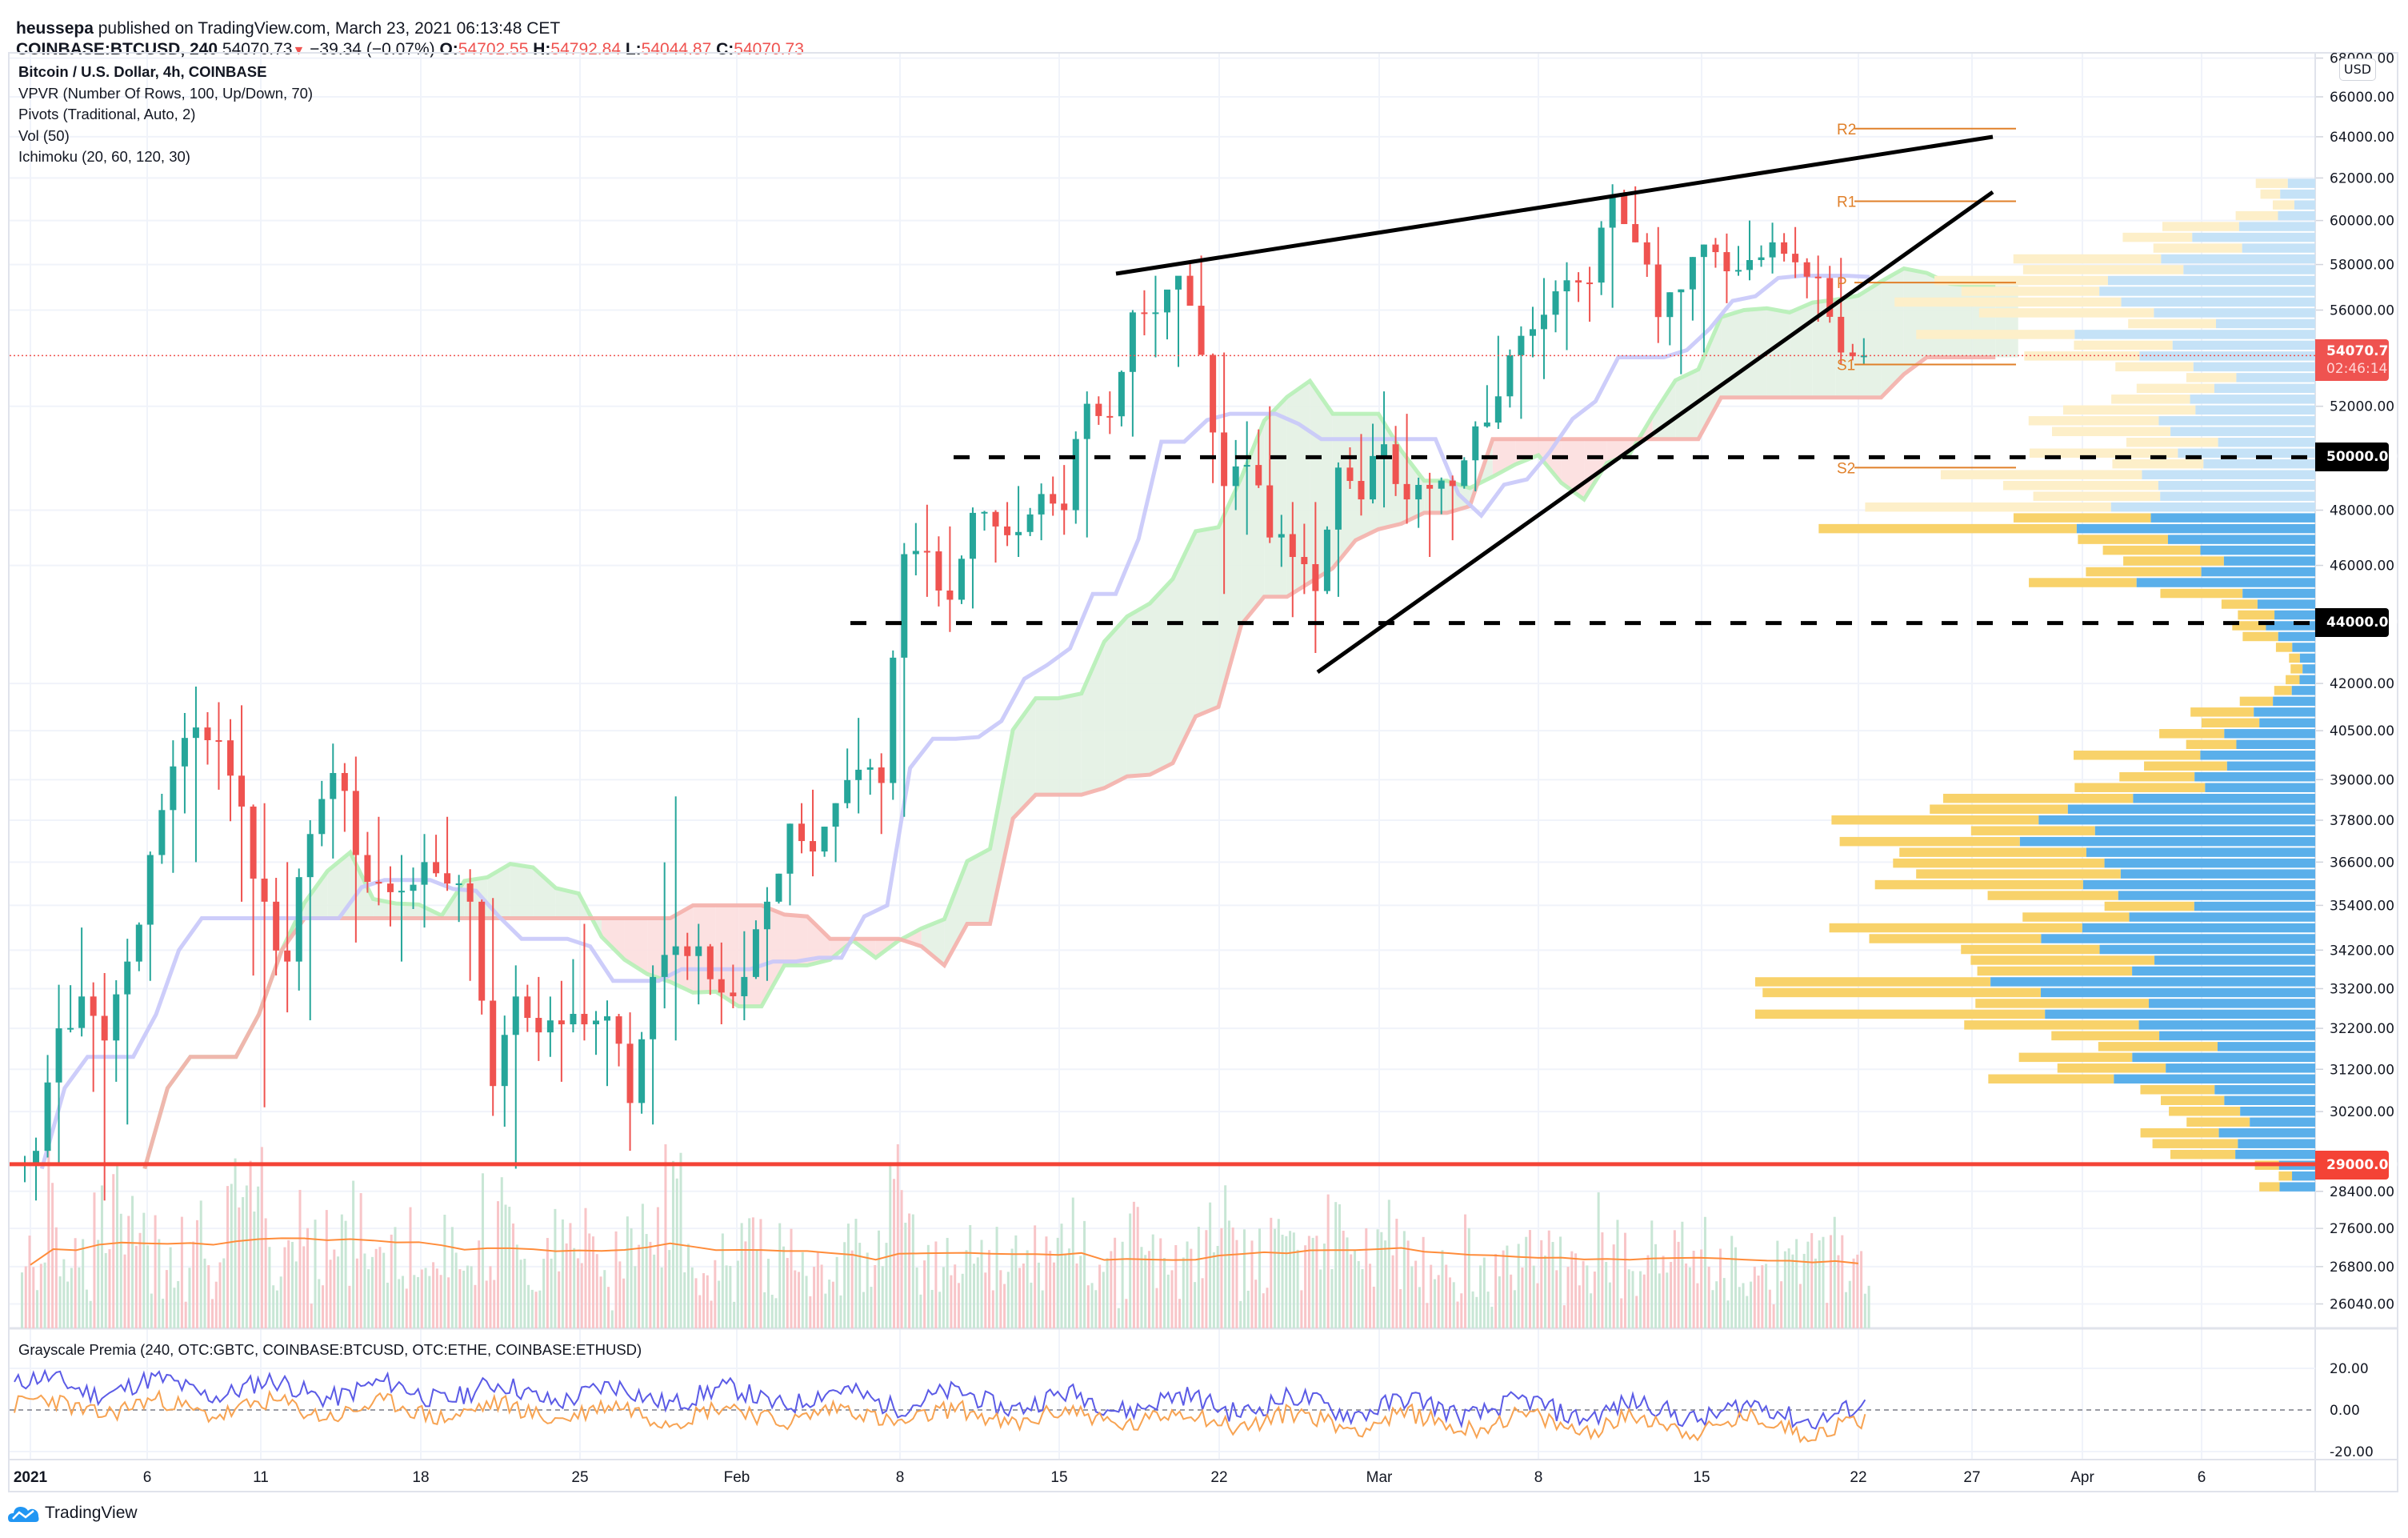  What do you see at coordinates (166, 93) in the screenshot?
I see `legend-vpvr: VPVR (Number Of Rows, 100, Up/Down, 70)` at bounding box center [166, 93].